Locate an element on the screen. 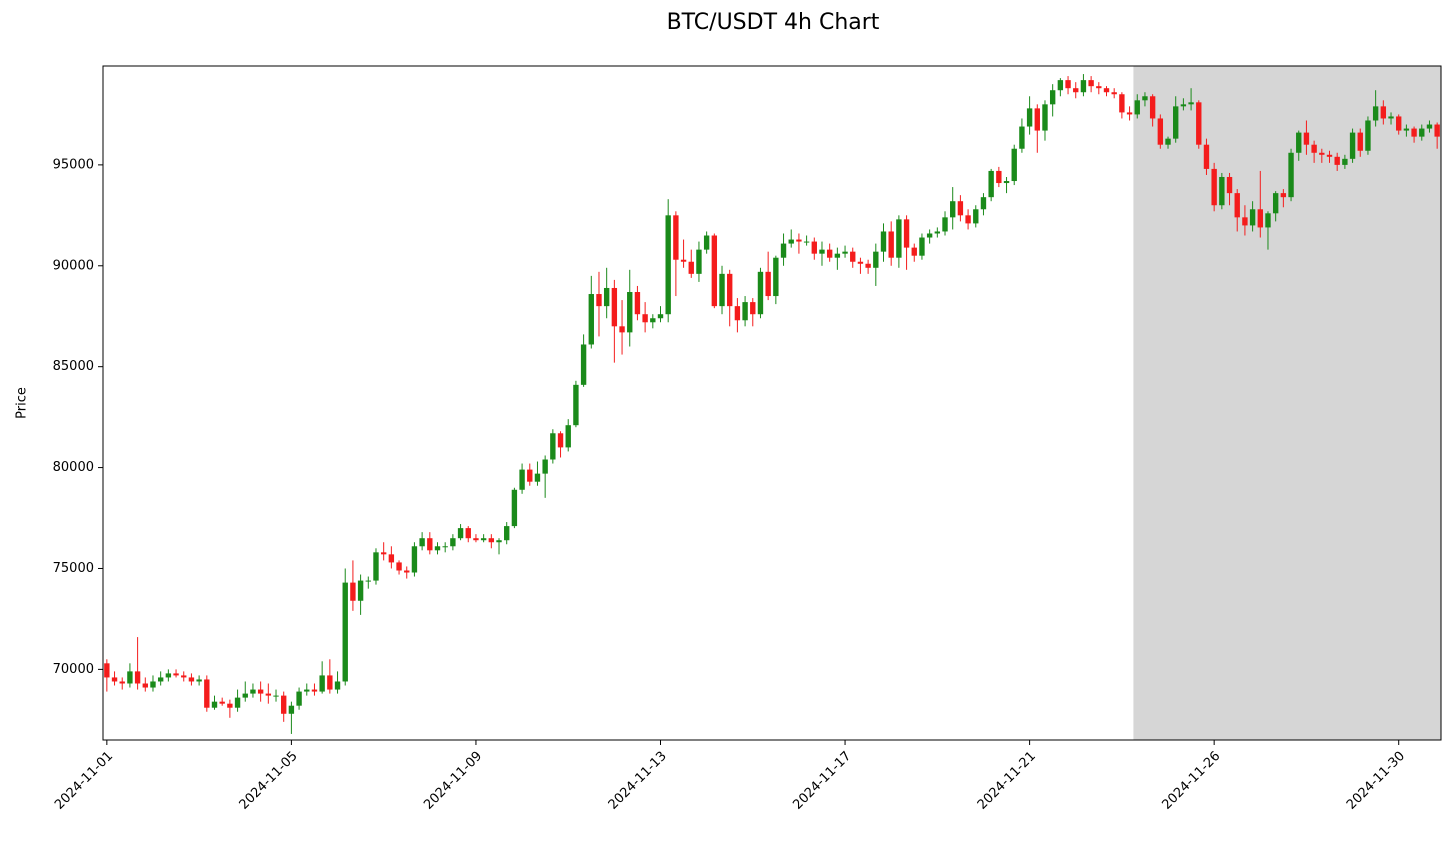  y-tick-label: 70000 is located at coordinates (73, 669).